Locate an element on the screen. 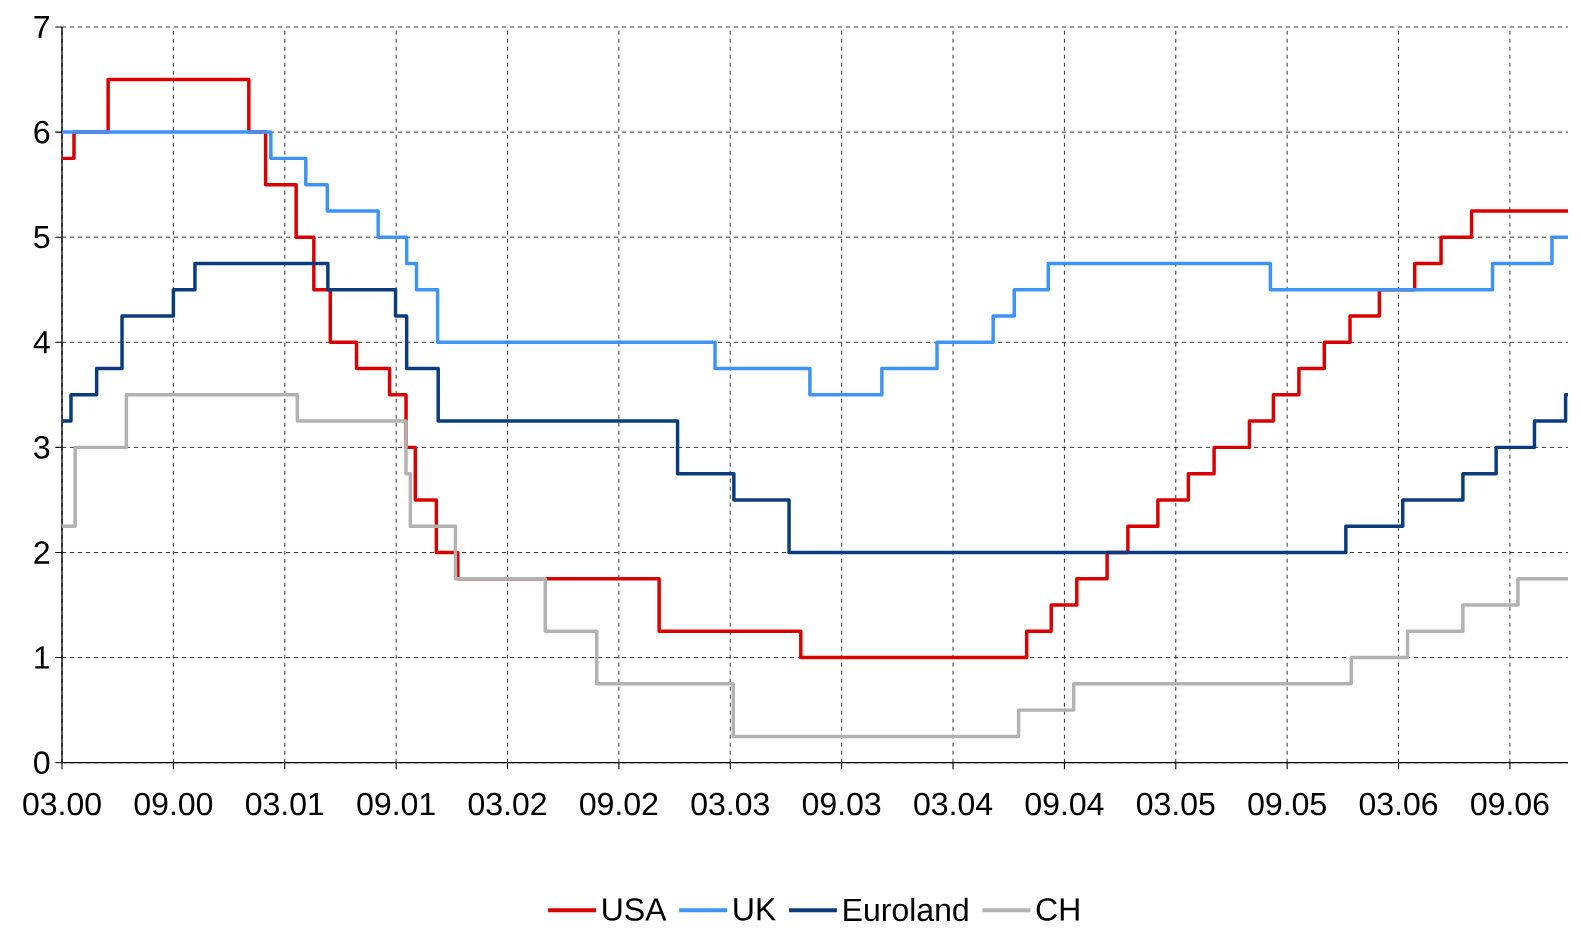 The image size is (1581, 933). x-tick-label: 09.00 is located at coordinates (173, 804).